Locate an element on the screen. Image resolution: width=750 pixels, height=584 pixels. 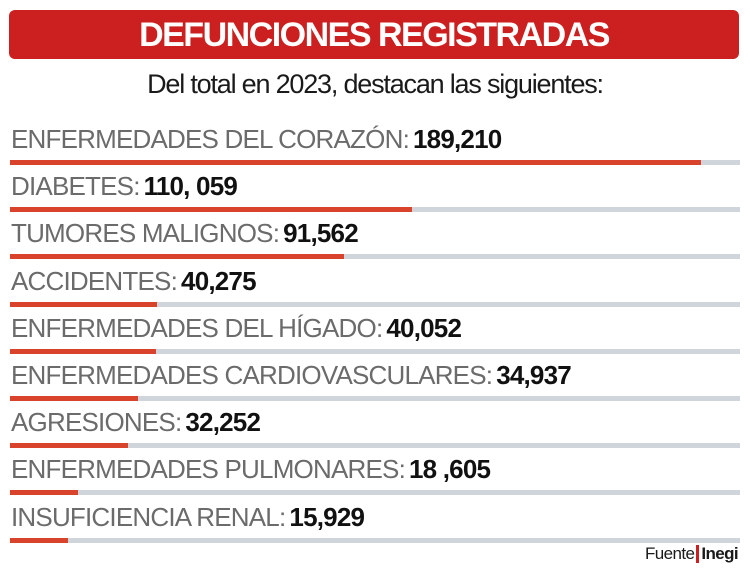
source-divider is located at coordinates (698, 554).